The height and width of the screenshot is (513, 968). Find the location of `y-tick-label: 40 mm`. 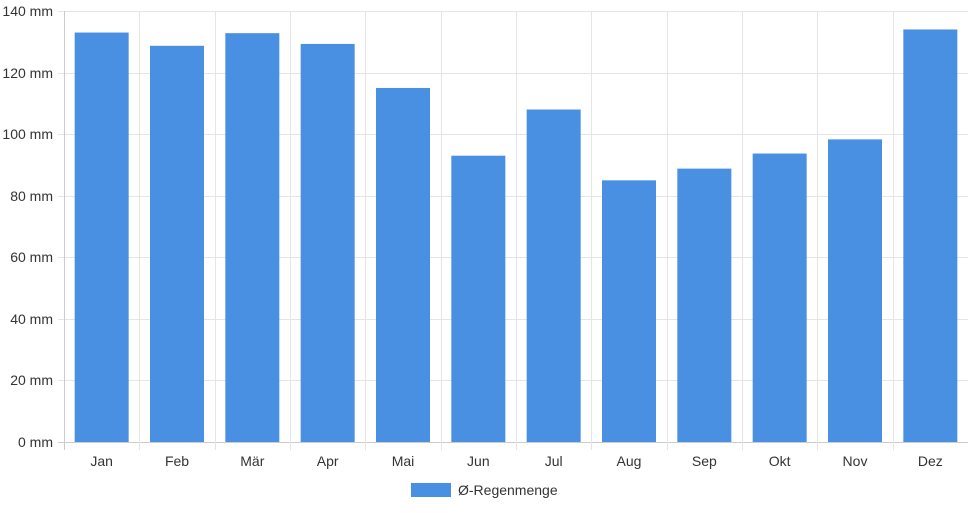

y-tick-label: 40 mm is located at coordinates (31, 319).